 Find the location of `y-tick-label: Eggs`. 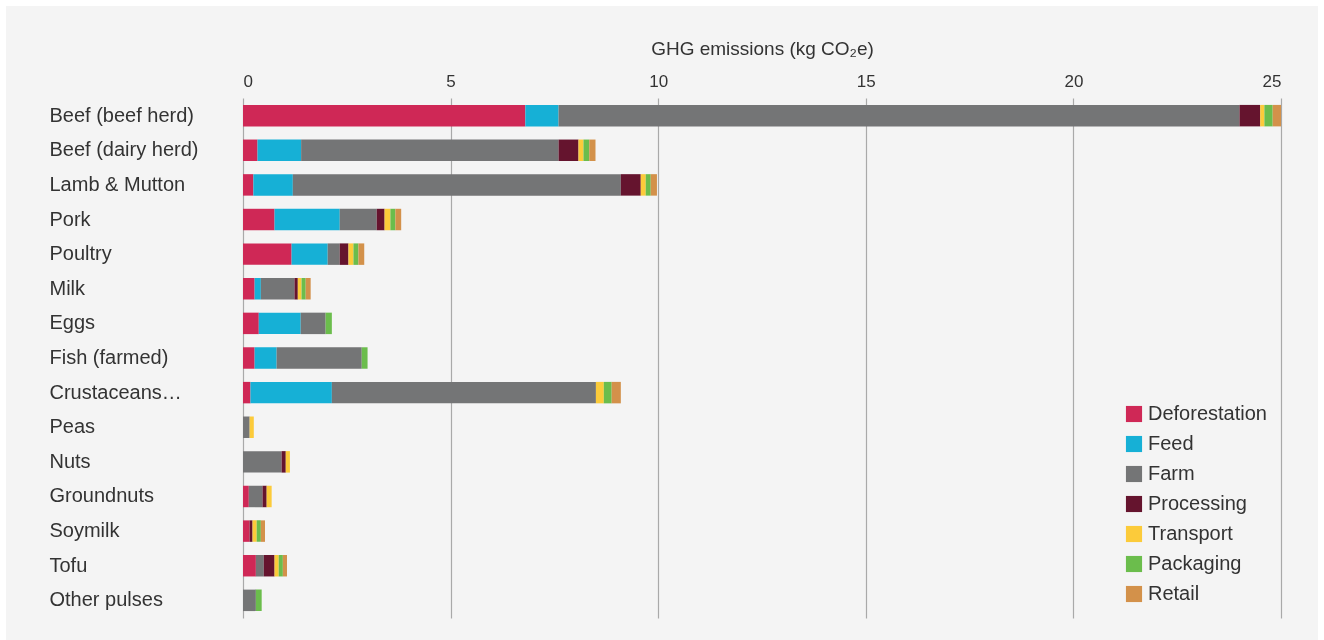

y-tick-label: Eggs is located at coordinates (72, 322).